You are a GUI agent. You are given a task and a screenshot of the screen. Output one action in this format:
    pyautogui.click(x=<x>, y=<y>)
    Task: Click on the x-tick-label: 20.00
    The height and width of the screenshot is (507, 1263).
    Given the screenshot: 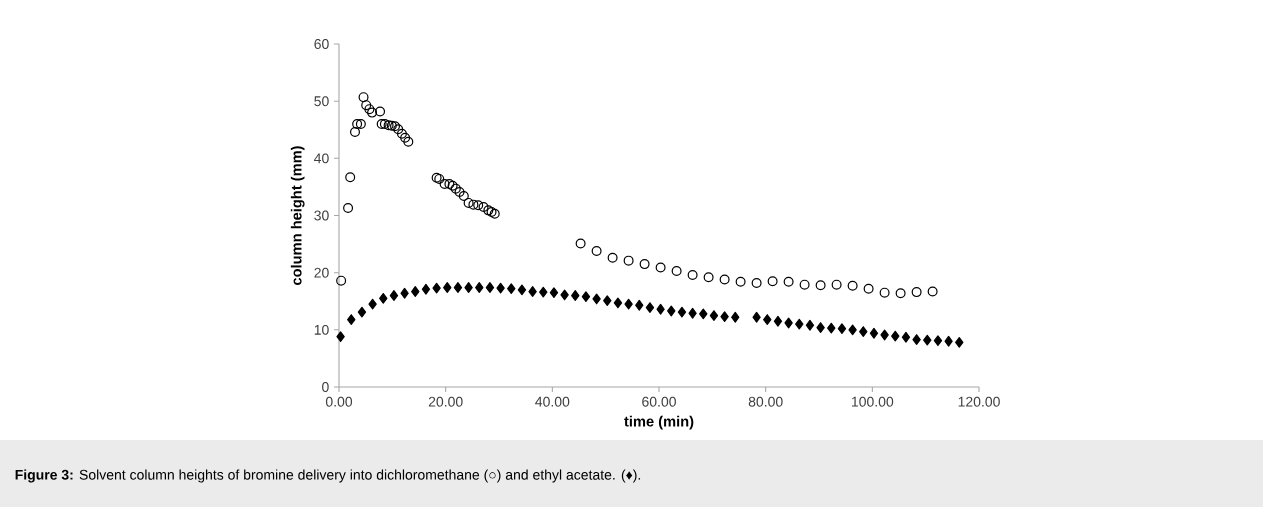 What is the action you would take?
    pyautogui.click(x=445, y=401)
    